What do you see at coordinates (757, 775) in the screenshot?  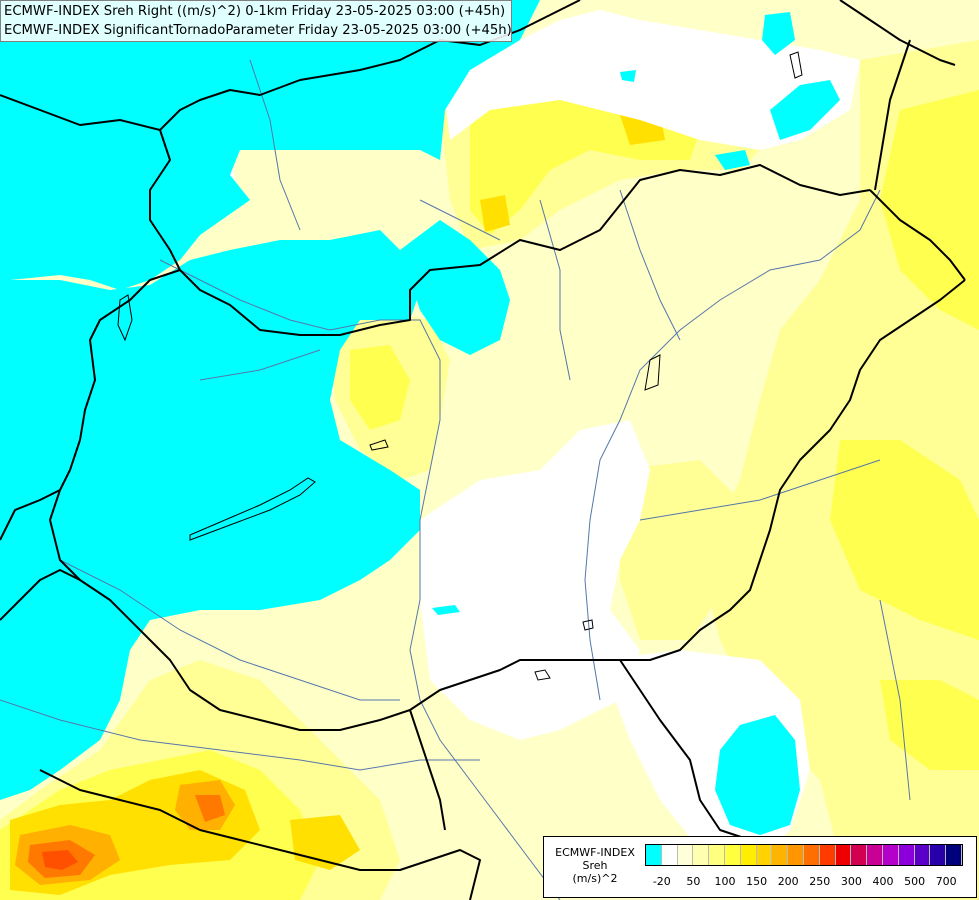 I see `field-cyan-southeast-blob` at bounding box center [757, 775].